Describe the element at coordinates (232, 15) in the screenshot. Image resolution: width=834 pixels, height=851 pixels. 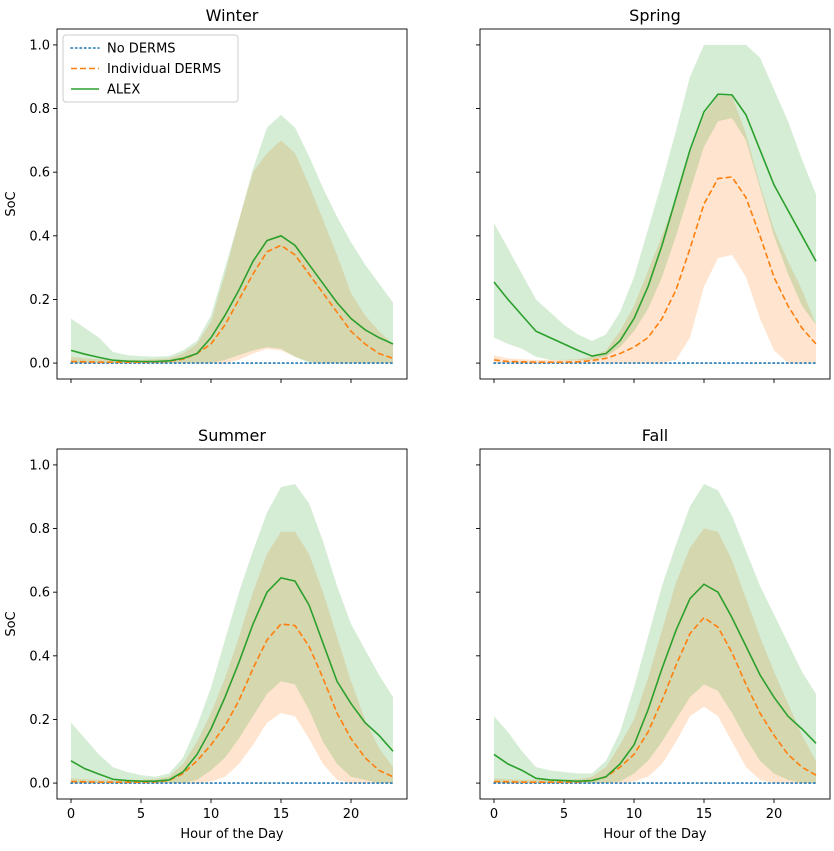
I see `subplot-title: Winter` at that location.